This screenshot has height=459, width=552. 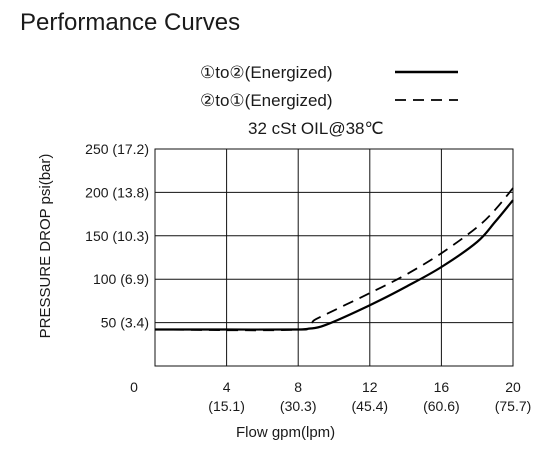 I want to click on chart-subtitle: 32 cSt OIL@38℃, so click(x=316, y=128).